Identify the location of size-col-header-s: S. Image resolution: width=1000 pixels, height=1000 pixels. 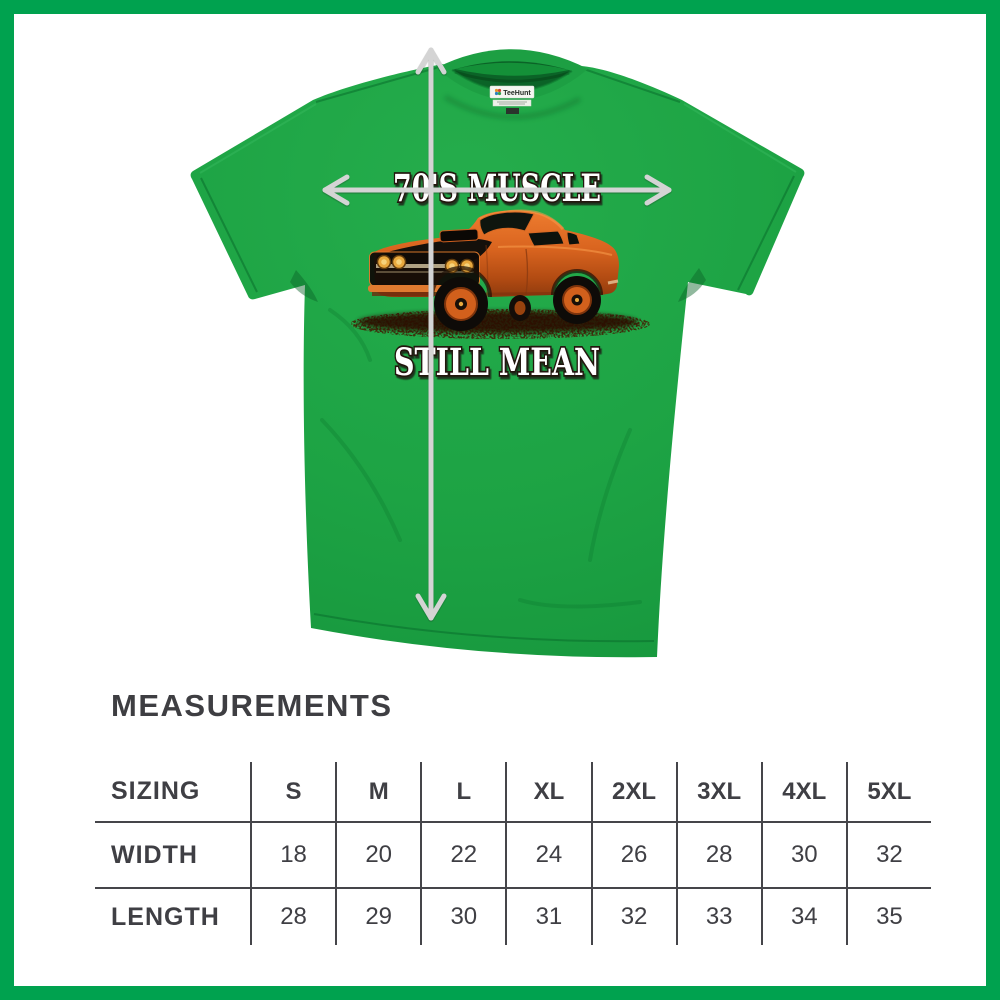
(292, 791).